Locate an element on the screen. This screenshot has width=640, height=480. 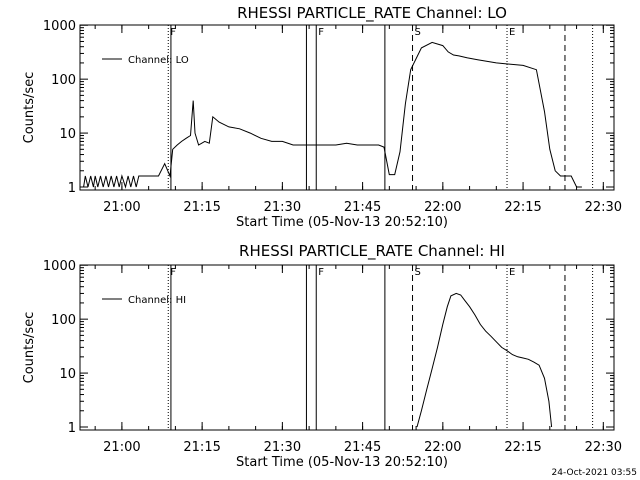
footer-timestamp: 24-Oct-2021 03:55 is located at coordinates (594, 473).